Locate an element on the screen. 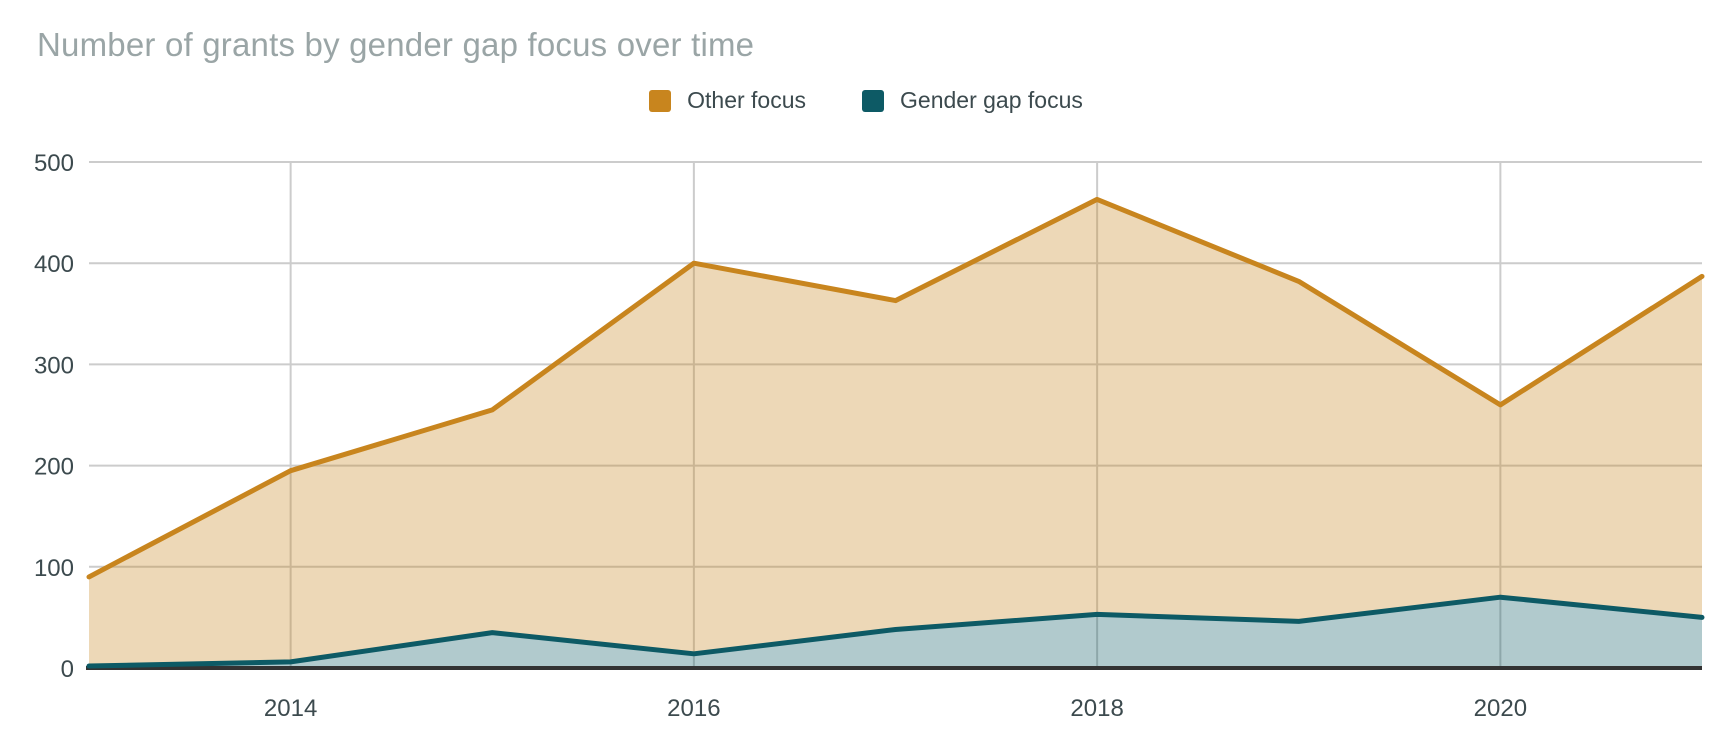  gender-gap-area is located at coordinates (895, 632).